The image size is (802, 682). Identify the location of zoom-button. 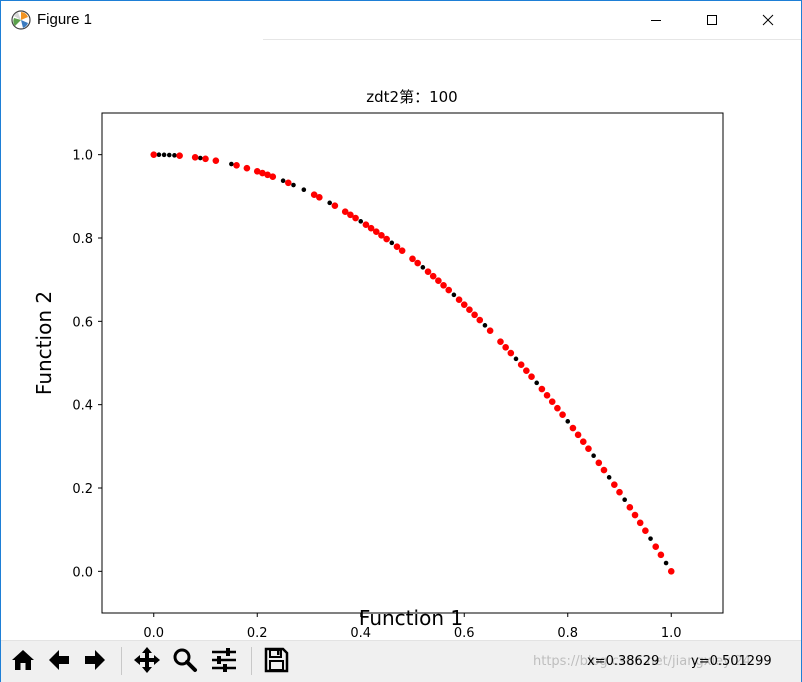
(185, 660).